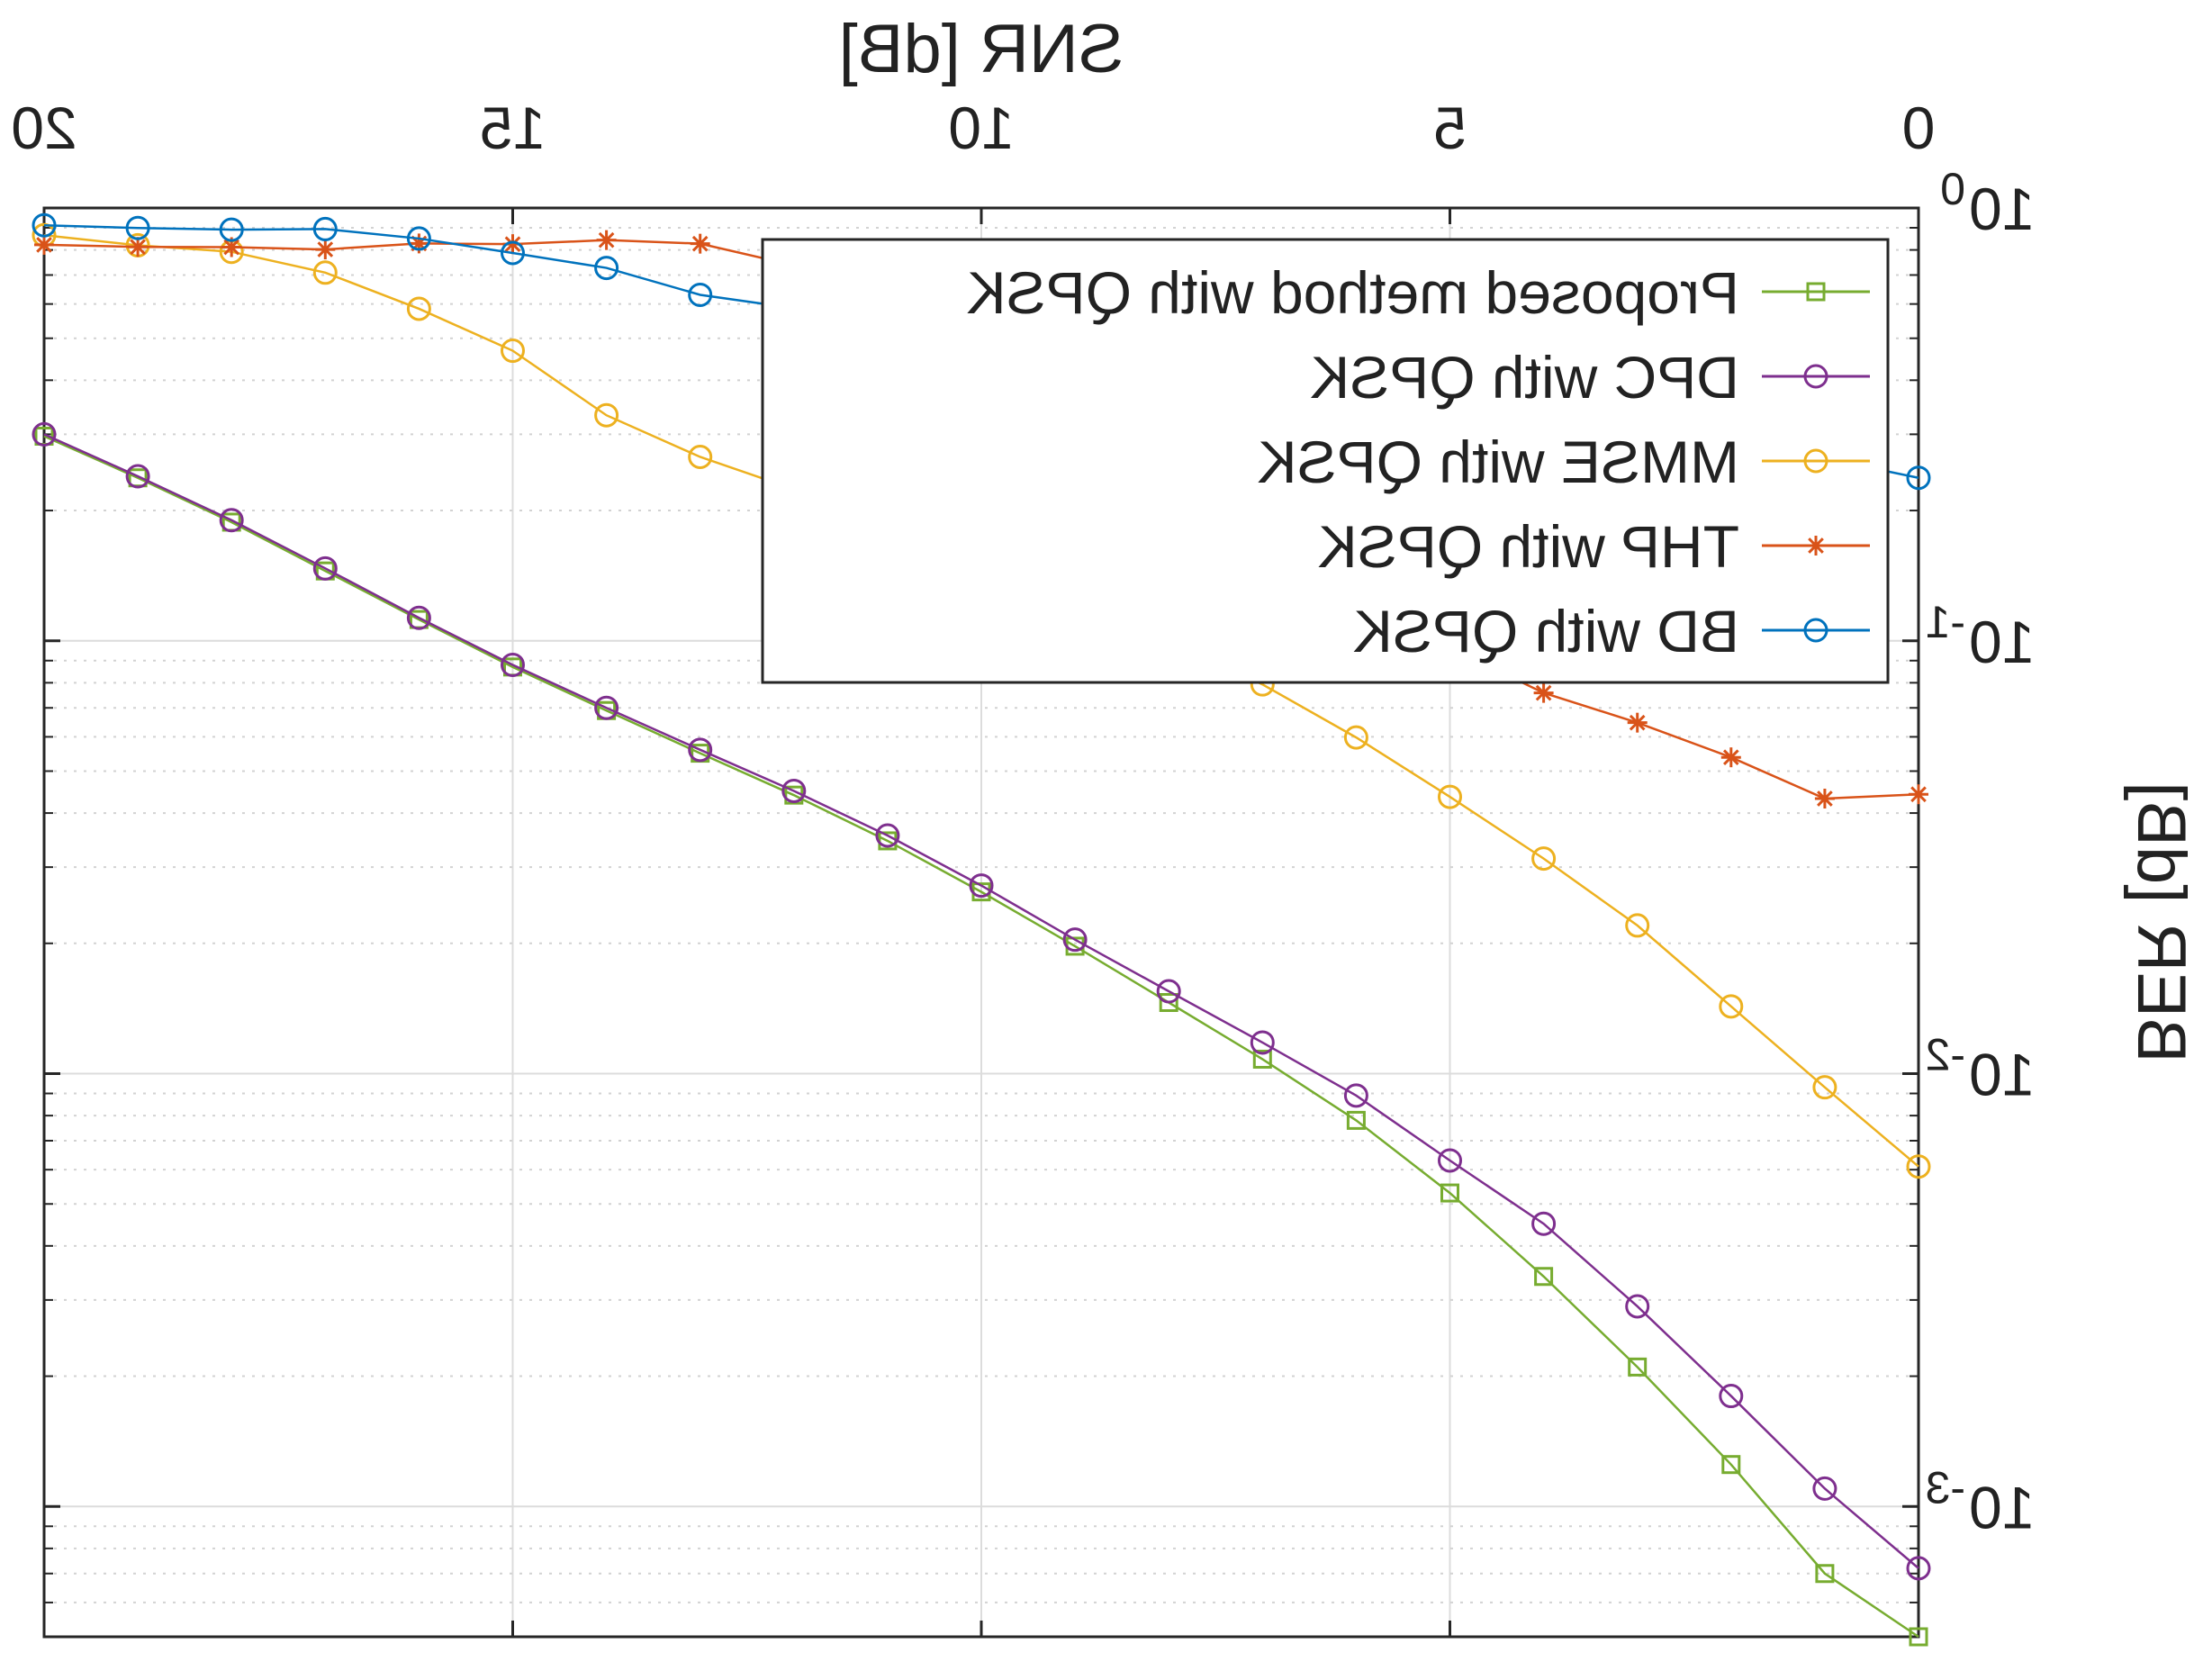 This screenshot has height=1680, width=2194. Describe the element at coordinates (1353, 293) in the screenshot. I see `legend-label: Proposed method with QPSK` at that location.